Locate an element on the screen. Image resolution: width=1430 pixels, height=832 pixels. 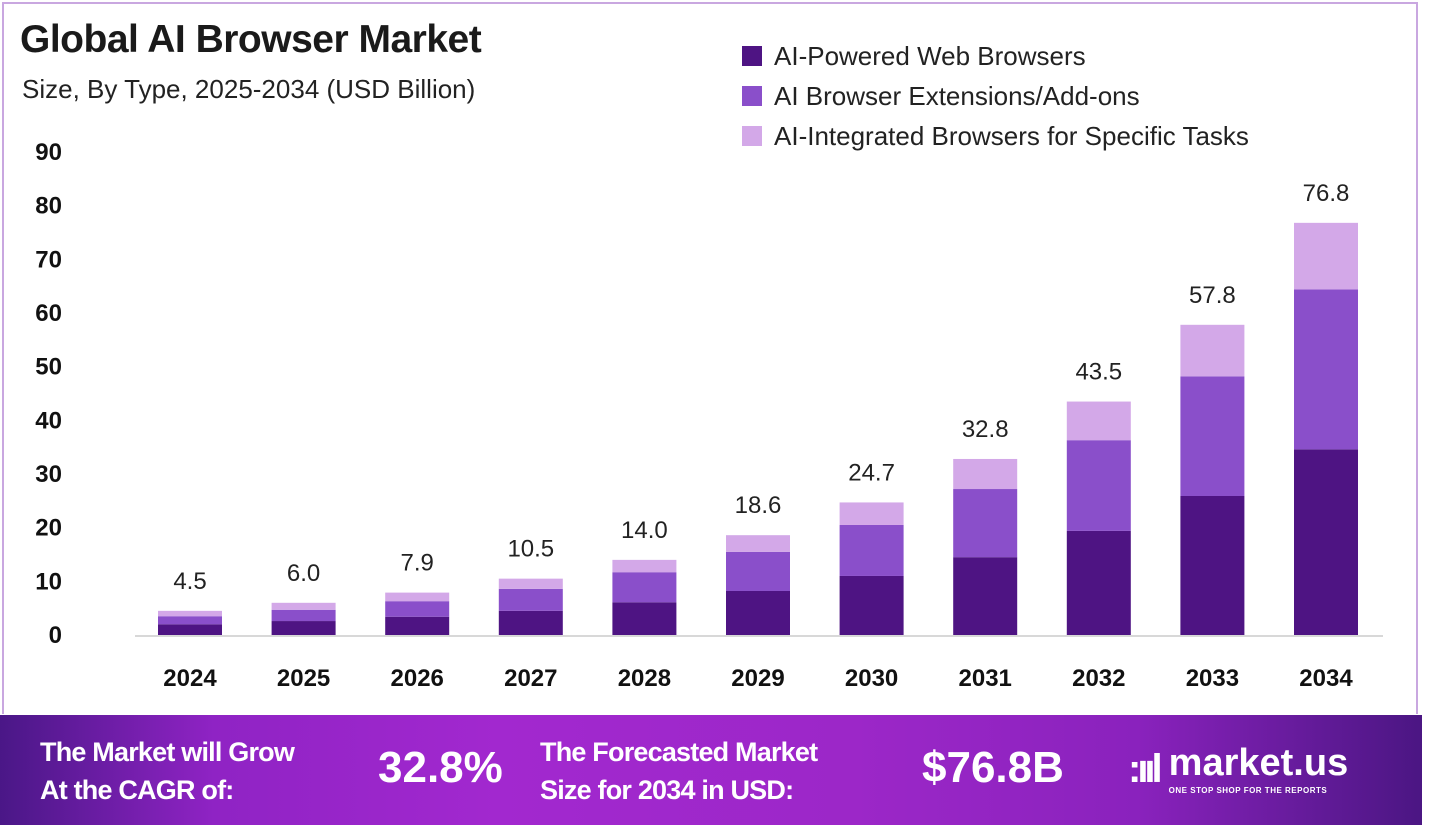
brand-tagline: ONE STOP SHOP FOR THE REPORTS is located at coordinates (1248, 790).